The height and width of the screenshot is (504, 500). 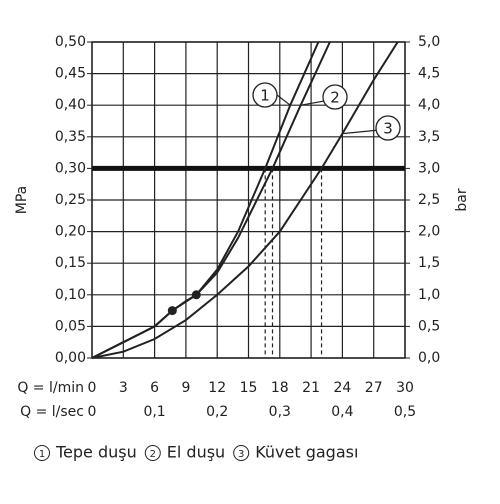 I want to click on x2-tick-label: 0,5, so click(x=405, y=412).